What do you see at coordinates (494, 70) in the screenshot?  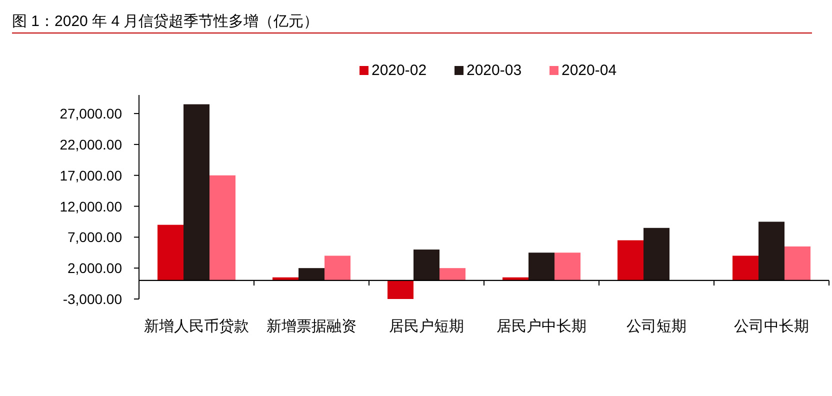 I see `legend: 2020-03` at bounding box center [494, 70].